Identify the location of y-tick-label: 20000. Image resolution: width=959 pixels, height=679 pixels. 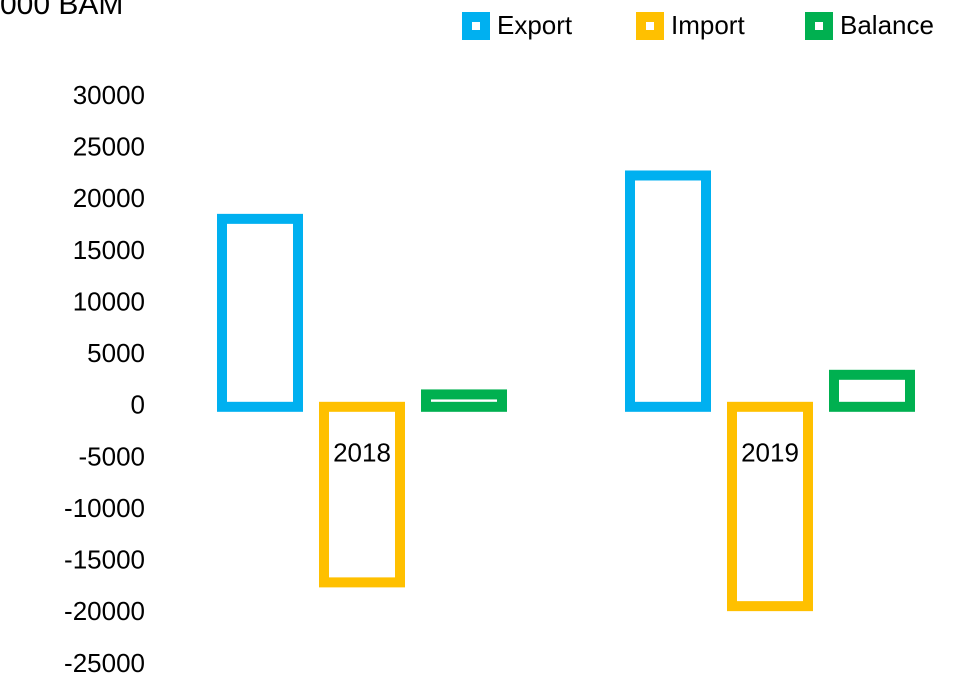
(109, 198).